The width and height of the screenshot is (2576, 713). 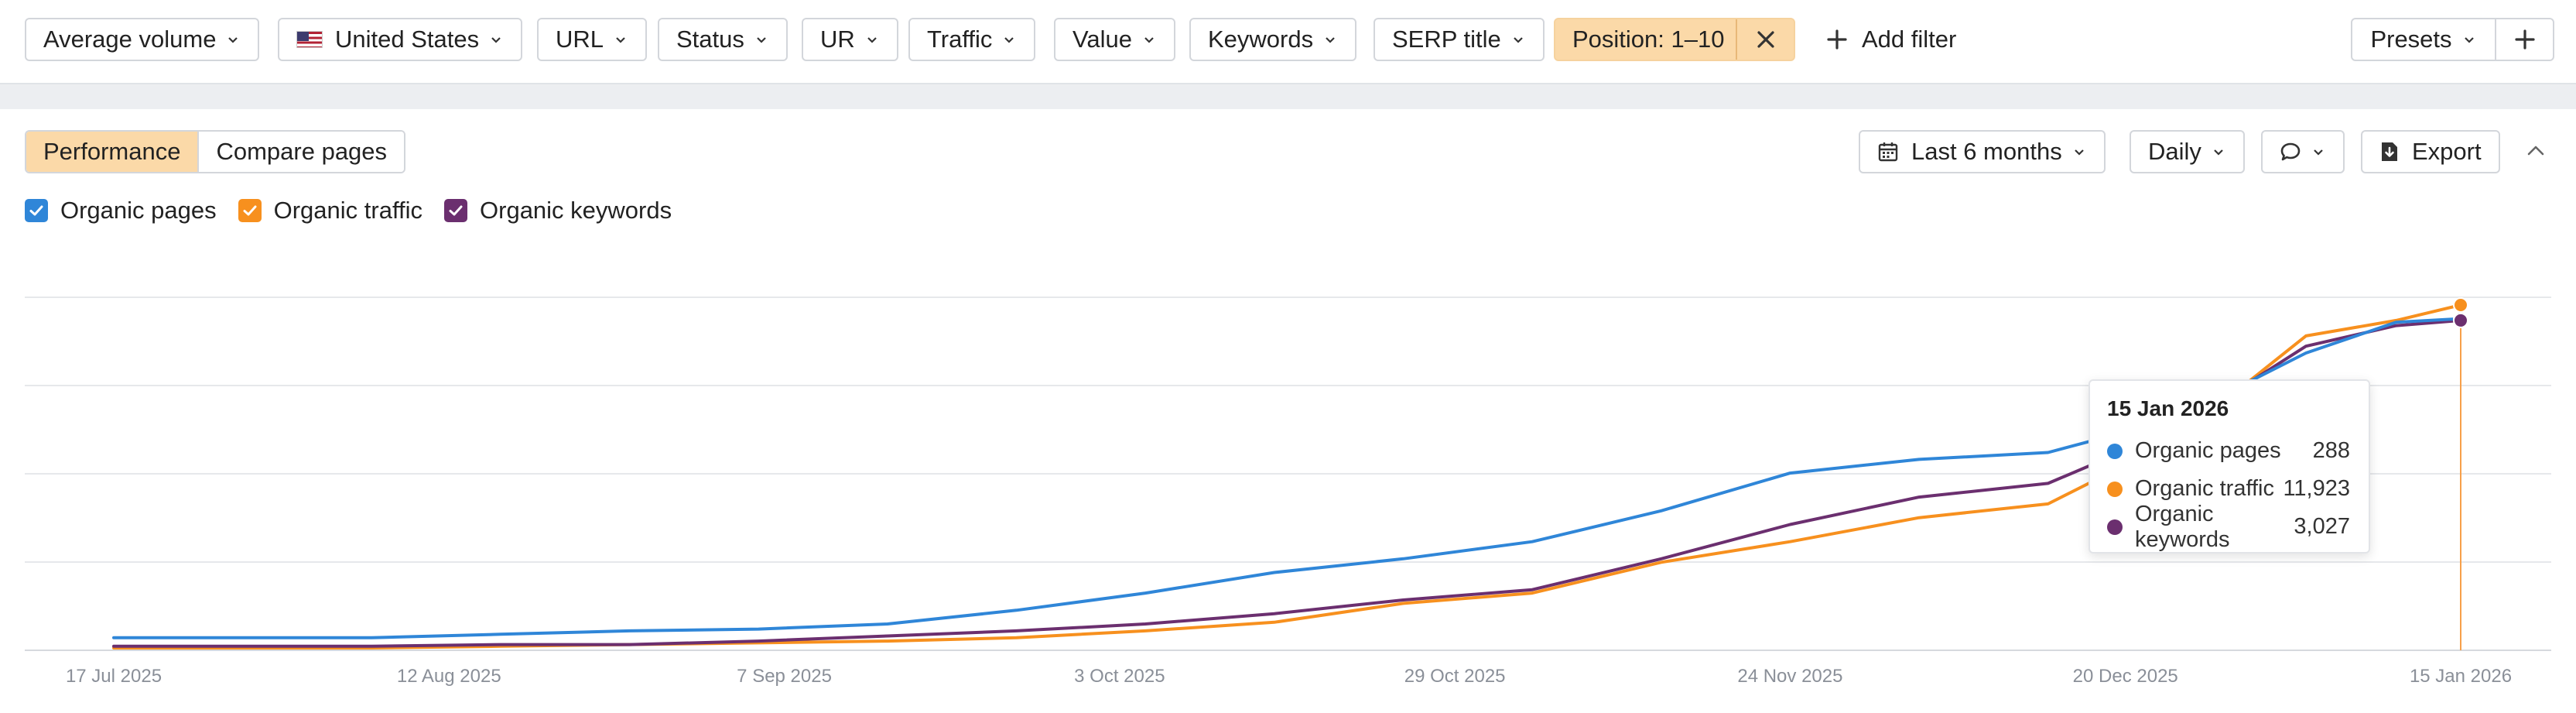 What do you see at coordinates (1910, 39) in the screenshot?
I see `add-filter-label: Add filter` at bounding box center [1910, 39].